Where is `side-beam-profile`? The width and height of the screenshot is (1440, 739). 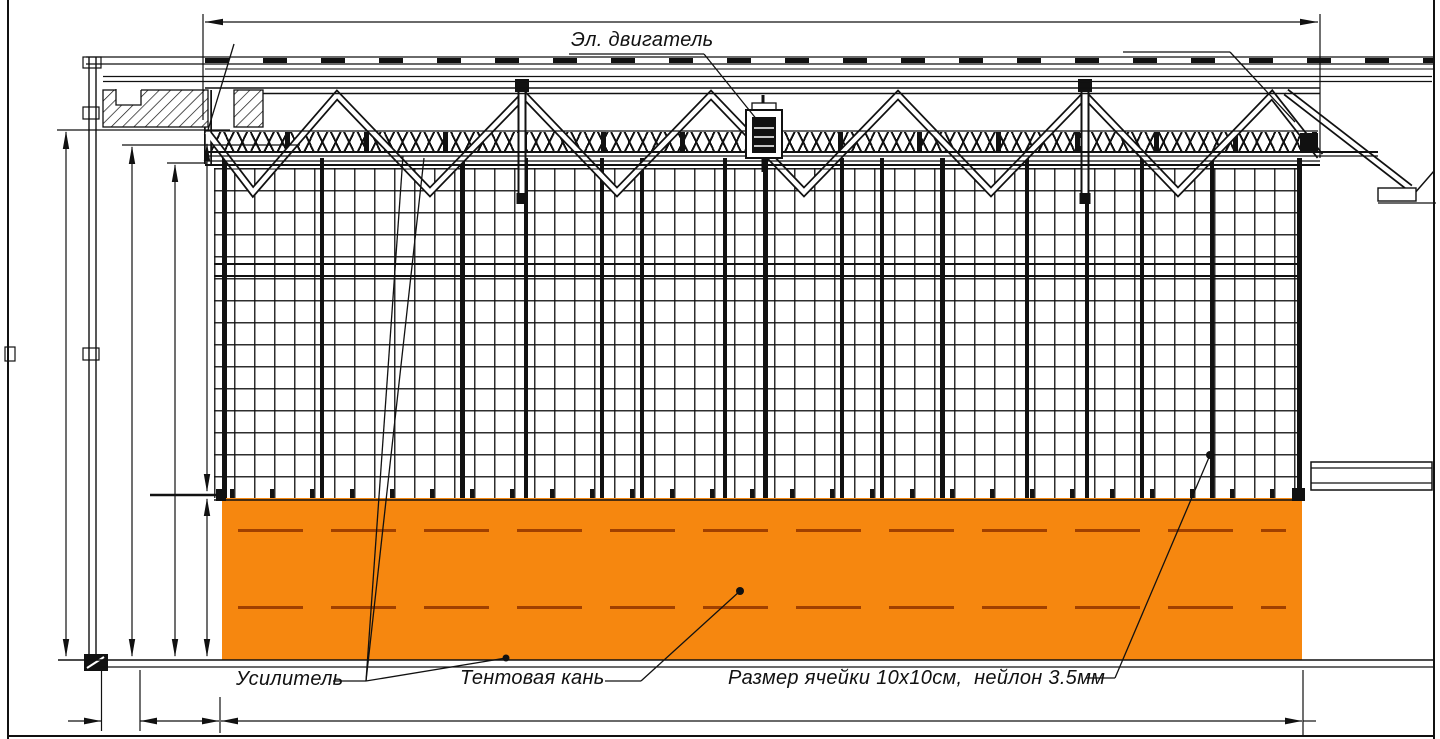 side-beam-profile is located at coordinates (1371, 476).